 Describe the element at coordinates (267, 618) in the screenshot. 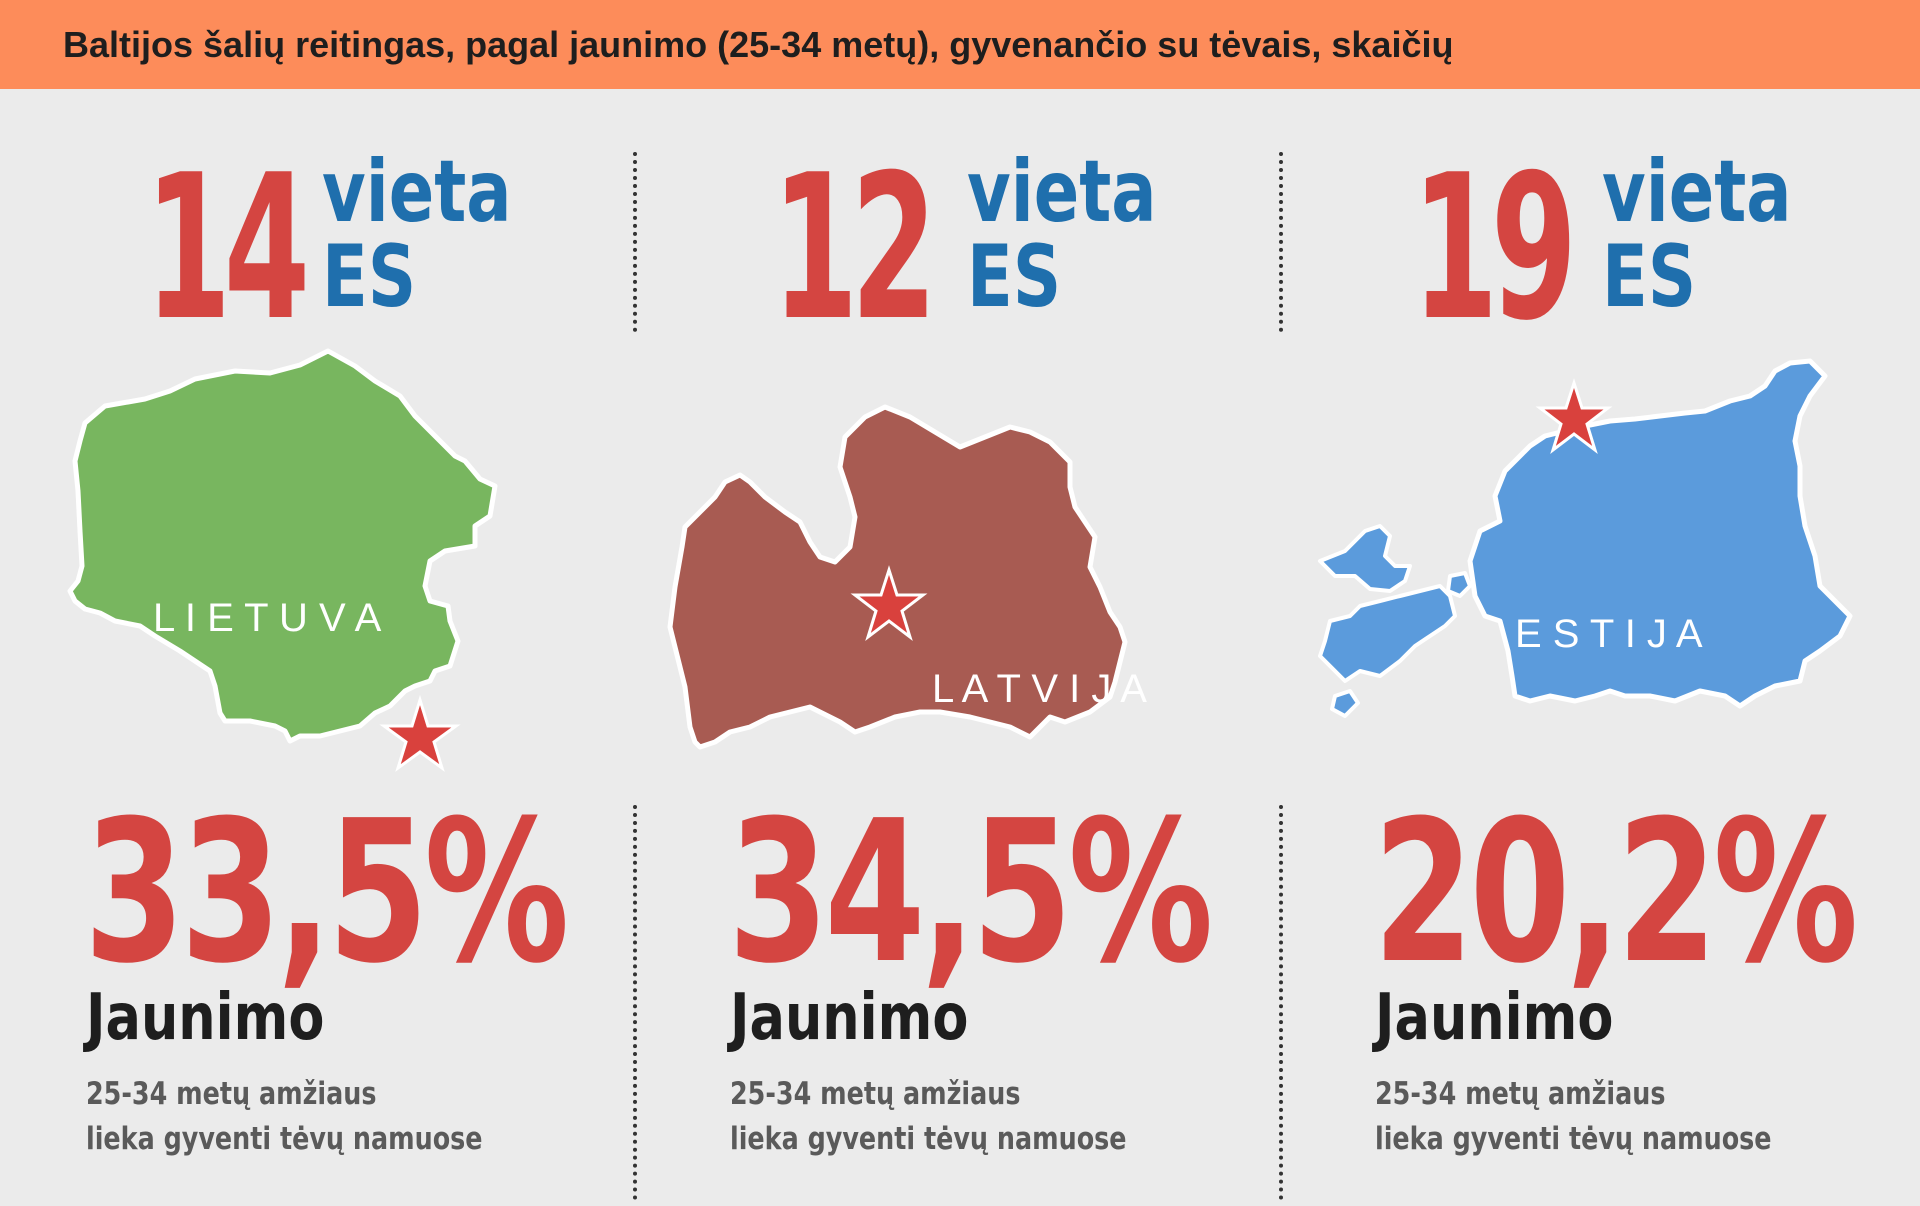

I see `country-label: L I E T U V A` at that location.